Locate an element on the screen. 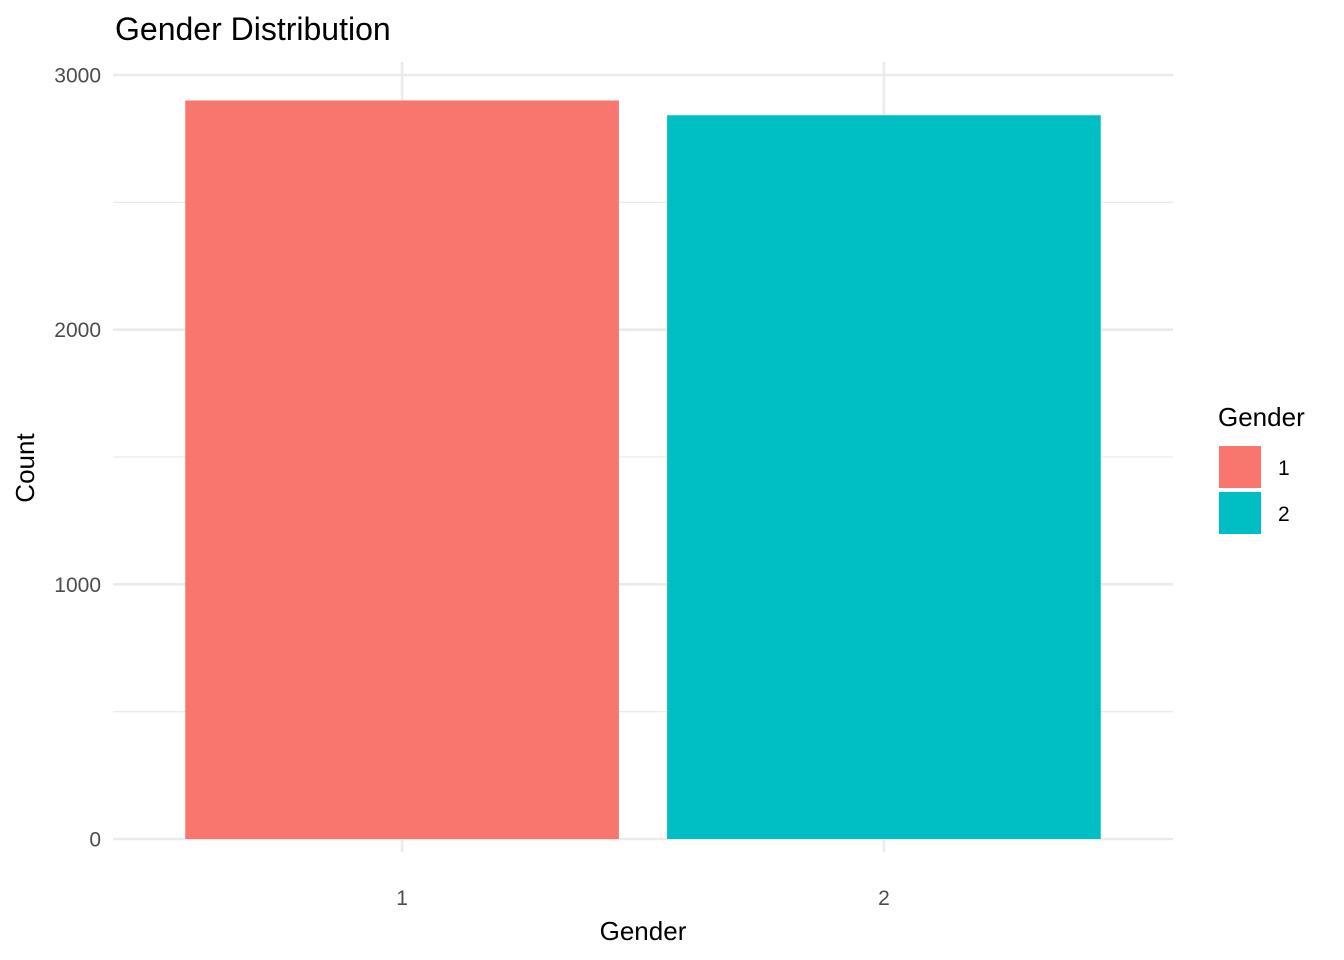 This screenshot has height=960, width=1344. y-tick-label: 1000 is located at coordinates (77, 585).